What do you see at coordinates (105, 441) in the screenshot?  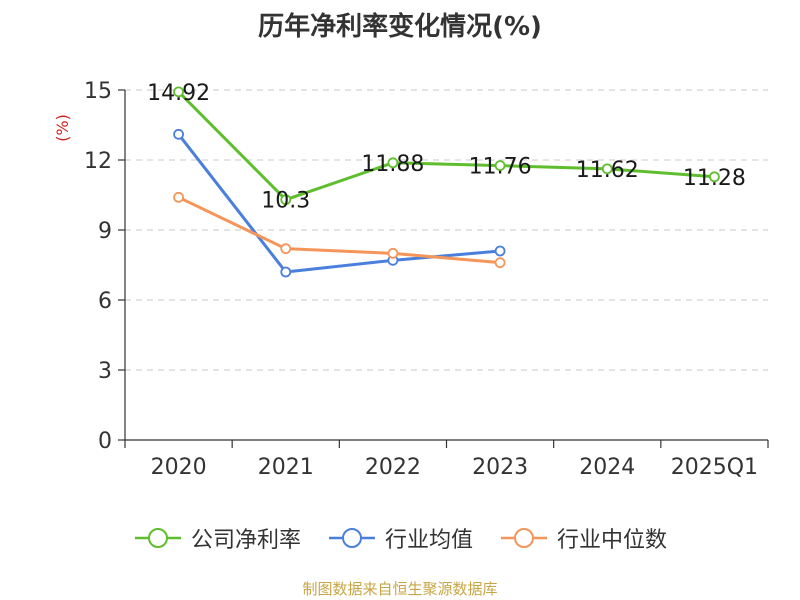 I see `y-tick-label-0: 0` at bounding box center [105, 441].